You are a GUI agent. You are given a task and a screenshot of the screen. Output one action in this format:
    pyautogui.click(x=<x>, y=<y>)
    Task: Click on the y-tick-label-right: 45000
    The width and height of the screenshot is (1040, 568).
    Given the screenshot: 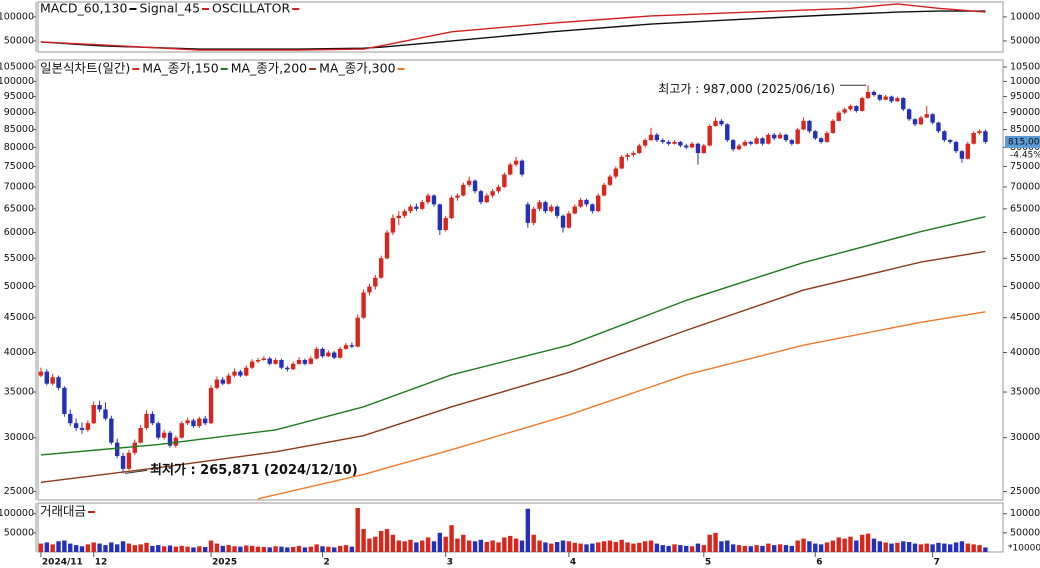 What is the action you would take?
    pyautogui.click(x=1025, y=317)
    